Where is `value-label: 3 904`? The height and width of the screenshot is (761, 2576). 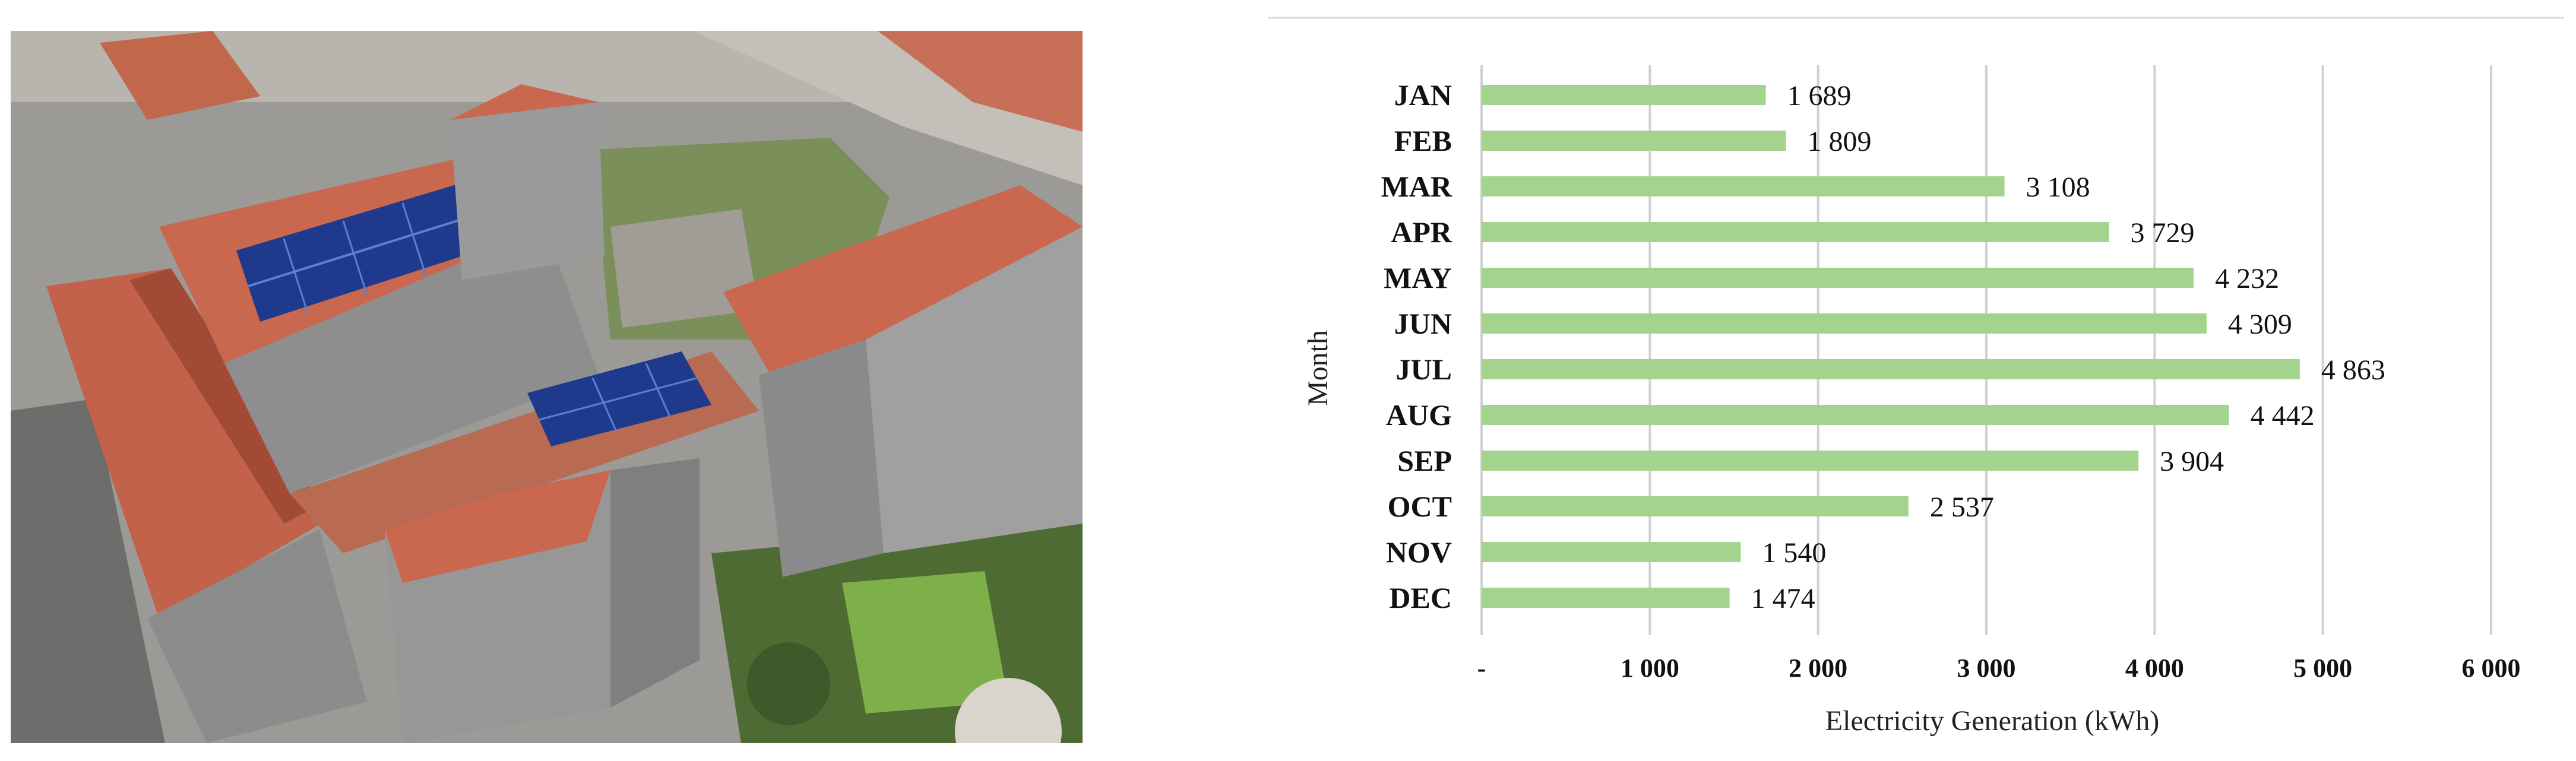 value-label: 3 904 is located at coordinates (2192, 462).